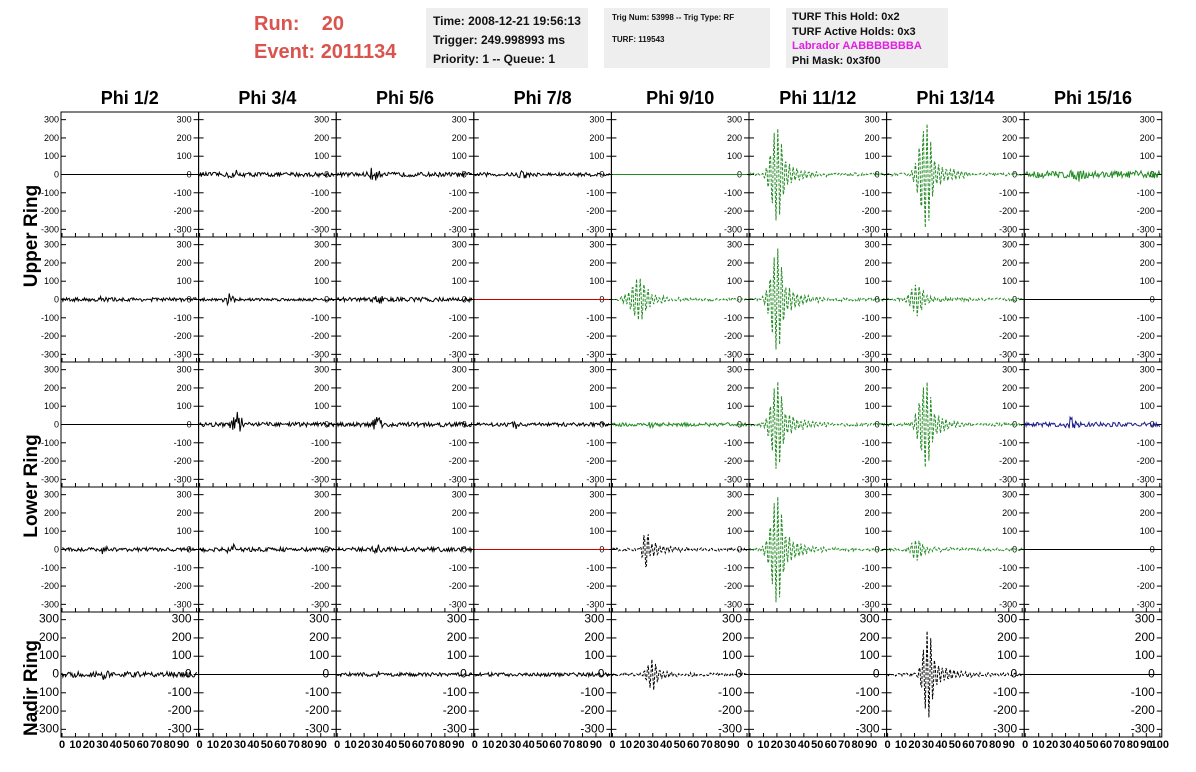 Image resolution: width=1196 pixels, height=772 pixels. I want to click on x-tick-label: 70, so click(1119, 745).